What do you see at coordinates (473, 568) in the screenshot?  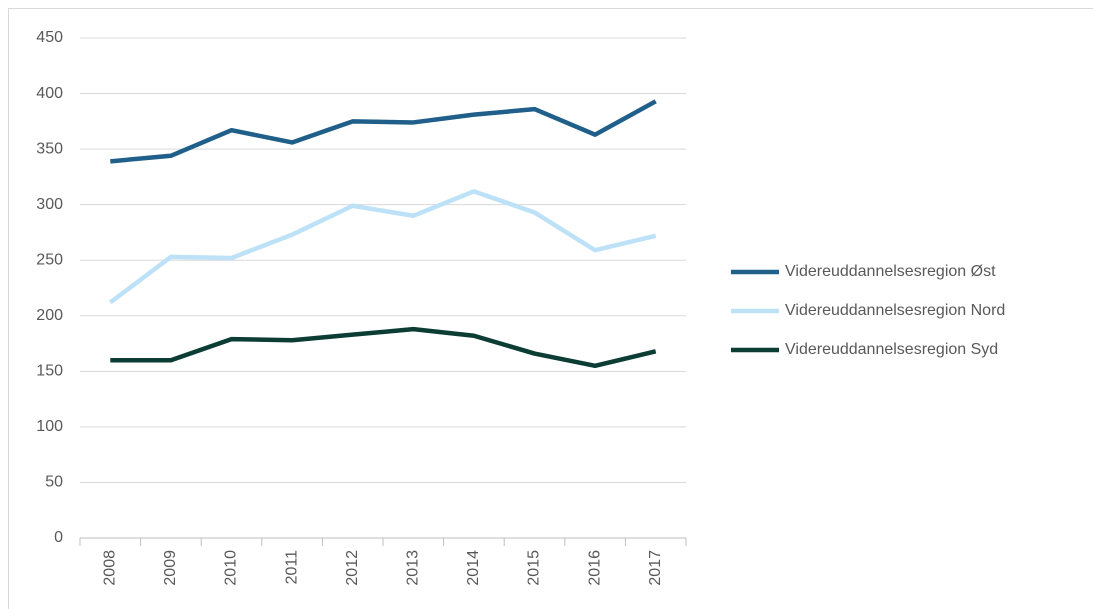 I see `x-tick-label: 2014` at bounding box center [473, 568].